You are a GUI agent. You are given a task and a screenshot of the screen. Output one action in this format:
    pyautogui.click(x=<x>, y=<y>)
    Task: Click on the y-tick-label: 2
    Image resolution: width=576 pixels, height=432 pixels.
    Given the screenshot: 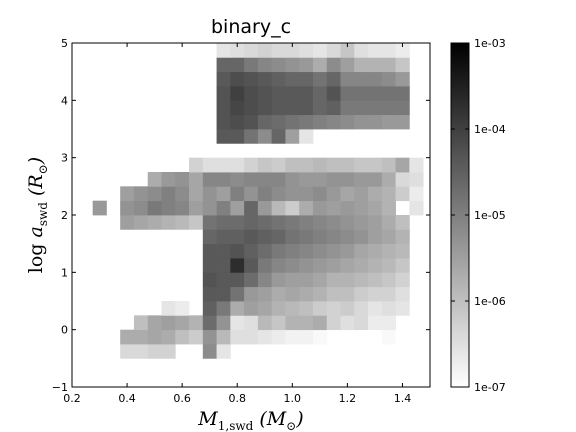 What is the action you would take?
    pyautogui.click(x=64, y=215)
    